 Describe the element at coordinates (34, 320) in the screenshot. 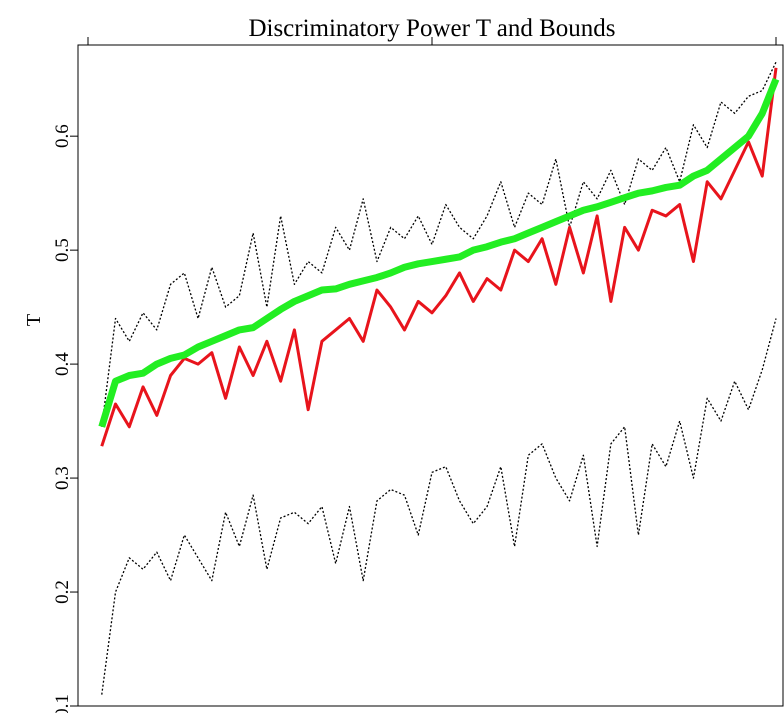

I see `y-axis-label: T` at that location.